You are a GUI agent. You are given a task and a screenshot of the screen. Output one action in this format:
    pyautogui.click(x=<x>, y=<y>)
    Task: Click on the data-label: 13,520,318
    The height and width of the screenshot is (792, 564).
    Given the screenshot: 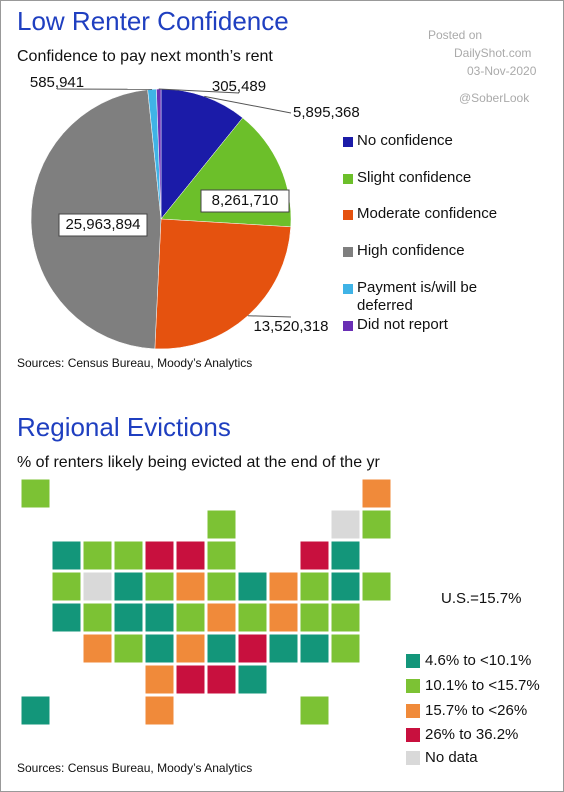 What is the action you would take?
    pyautogui.click(x=290, y=326)
    